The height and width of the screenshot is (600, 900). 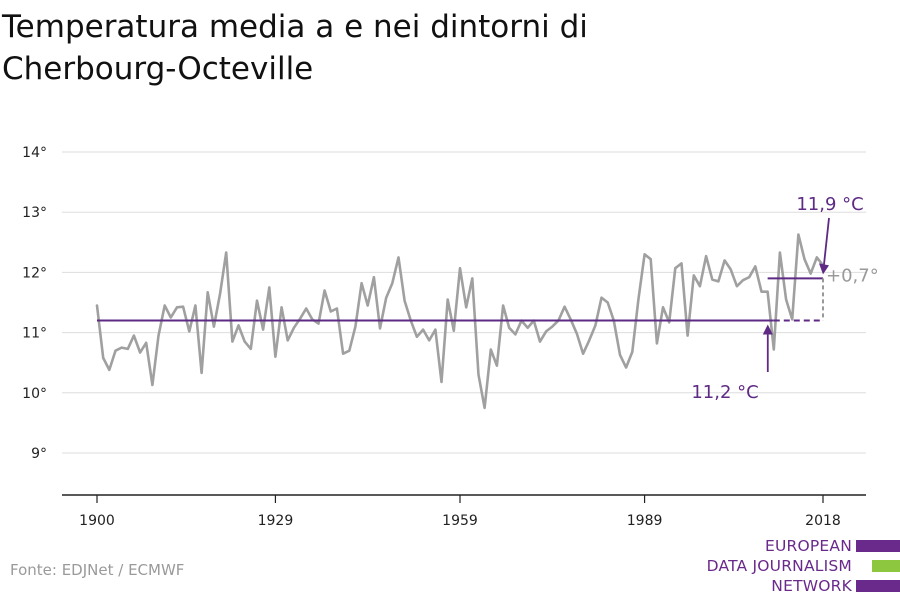 I want to click on y-tick-label: 14°, so click(x=34, y=153).